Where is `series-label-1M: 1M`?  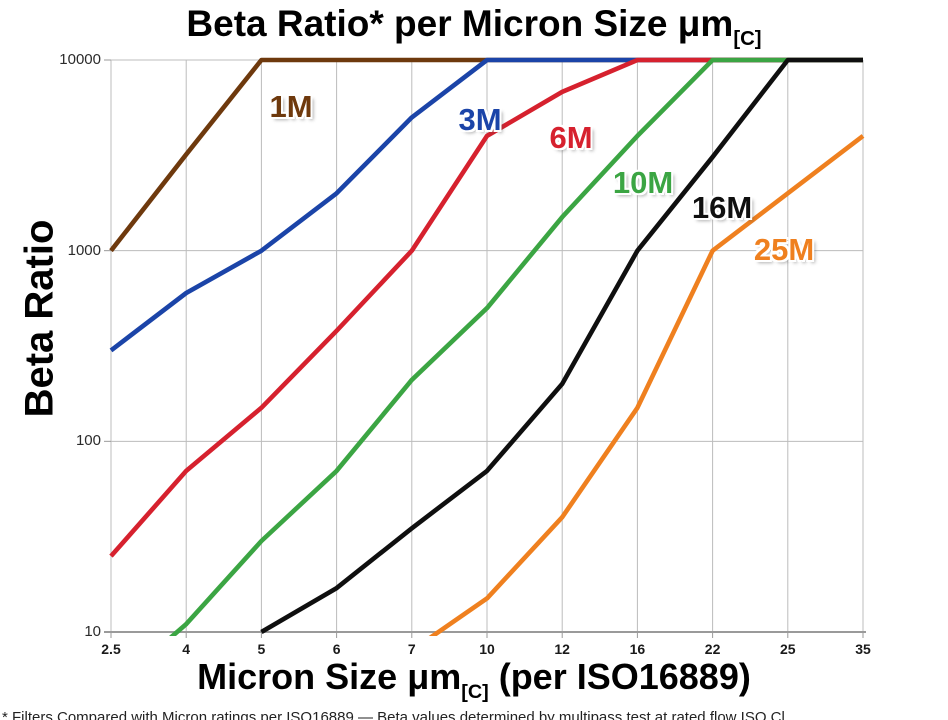 series-label-1M: 1M is located at coordinates (291, 106).